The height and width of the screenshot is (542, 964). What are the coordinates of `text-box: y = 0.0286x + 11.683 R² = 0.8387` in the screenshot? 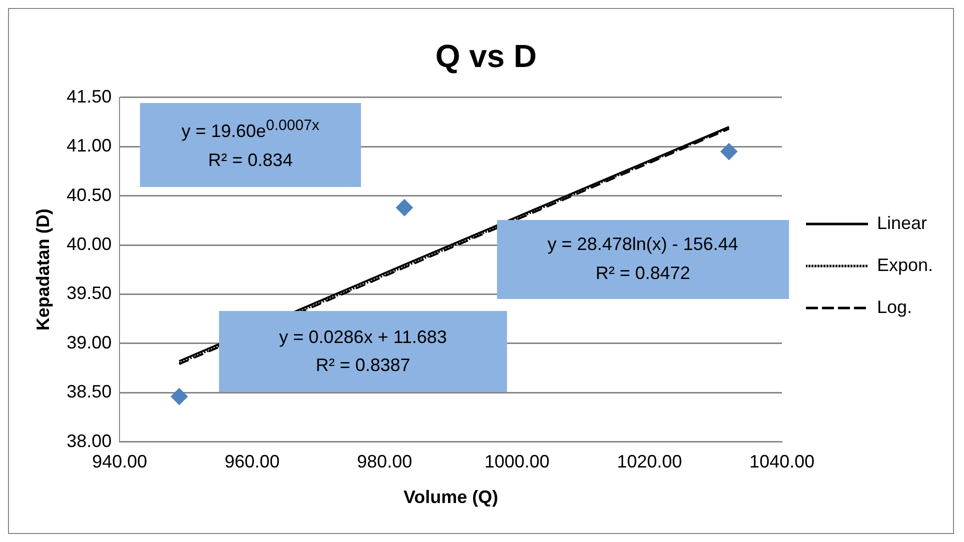 It's located at (363, 351).